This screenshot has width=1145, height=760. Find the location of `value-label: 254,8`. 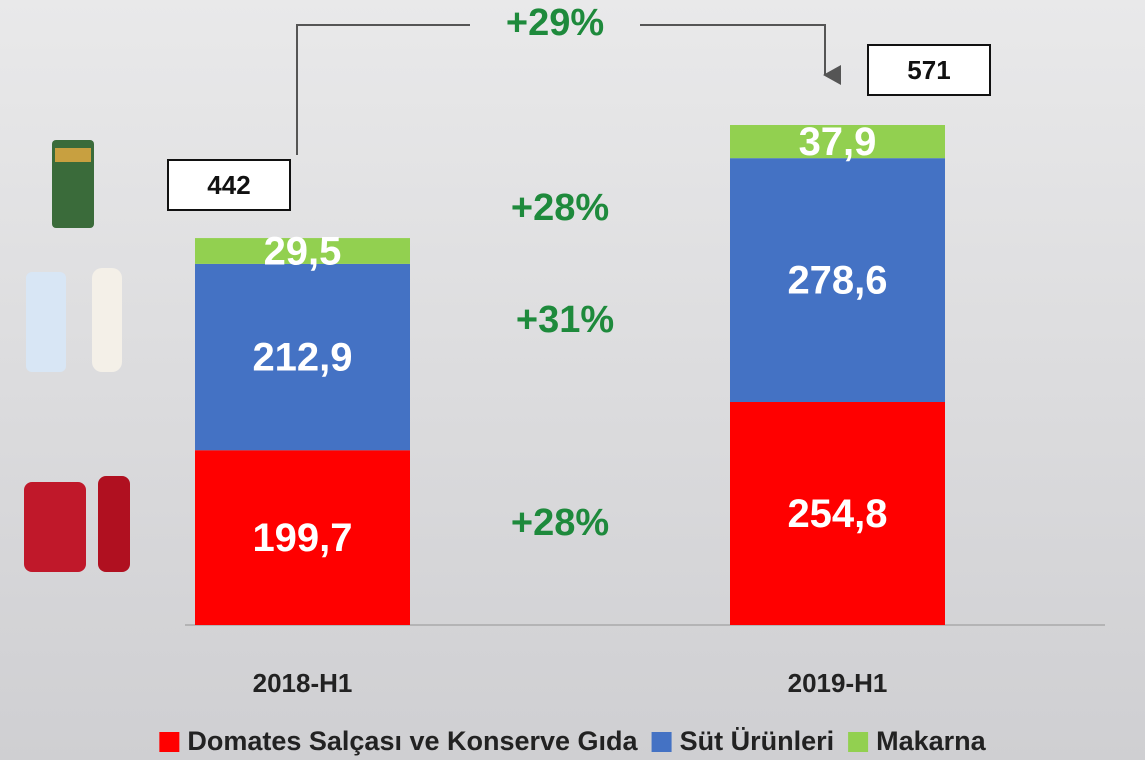

value-label: 254,8 is located at coordinates (837, 514).